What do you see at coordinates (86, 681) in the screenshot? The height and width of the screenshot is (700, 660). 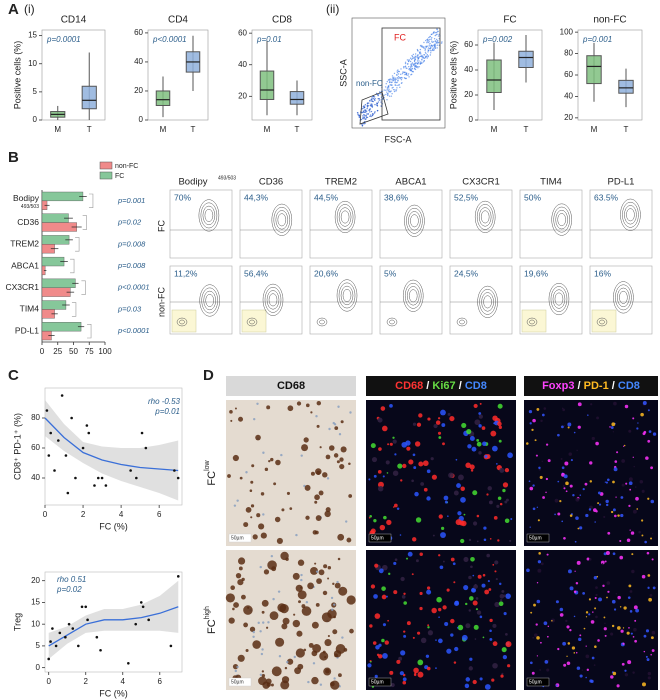 I see `x-tick-label: 2` at bounding box center [86, 681].